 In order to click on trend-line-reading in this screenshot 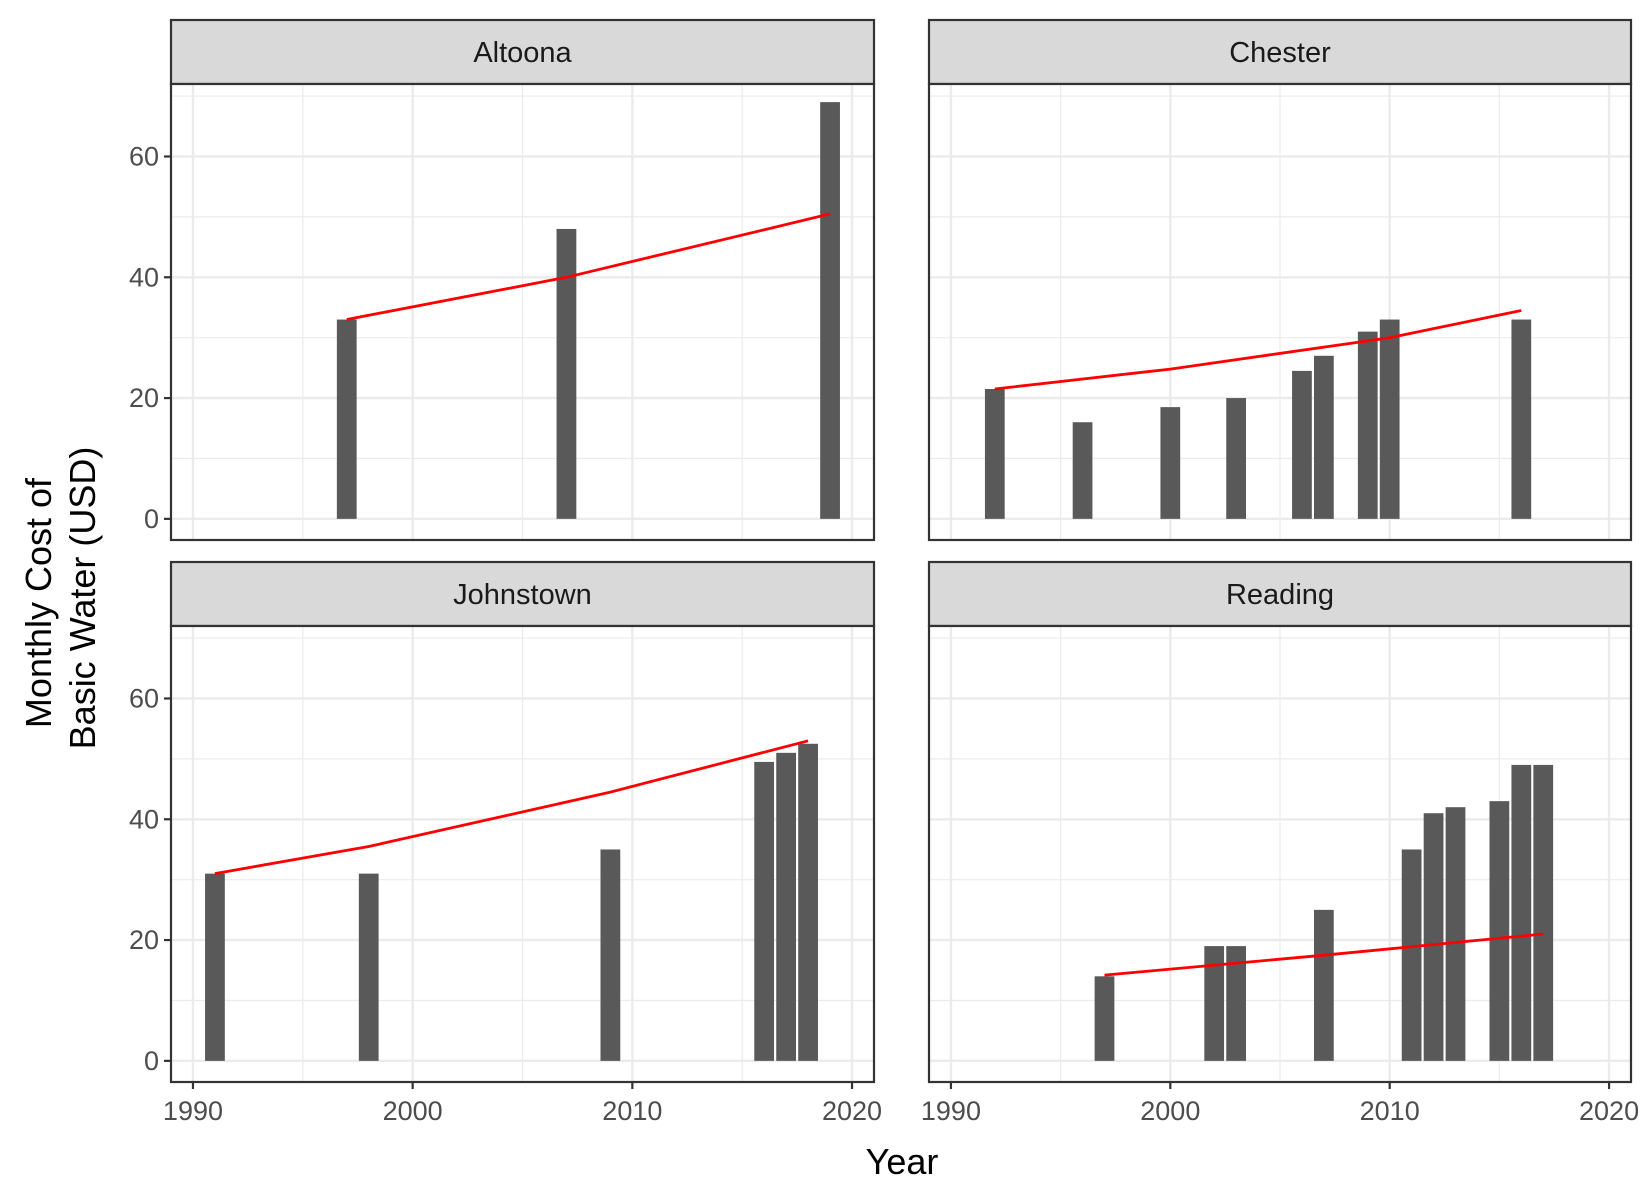, I will do `click(1324, 954)`.